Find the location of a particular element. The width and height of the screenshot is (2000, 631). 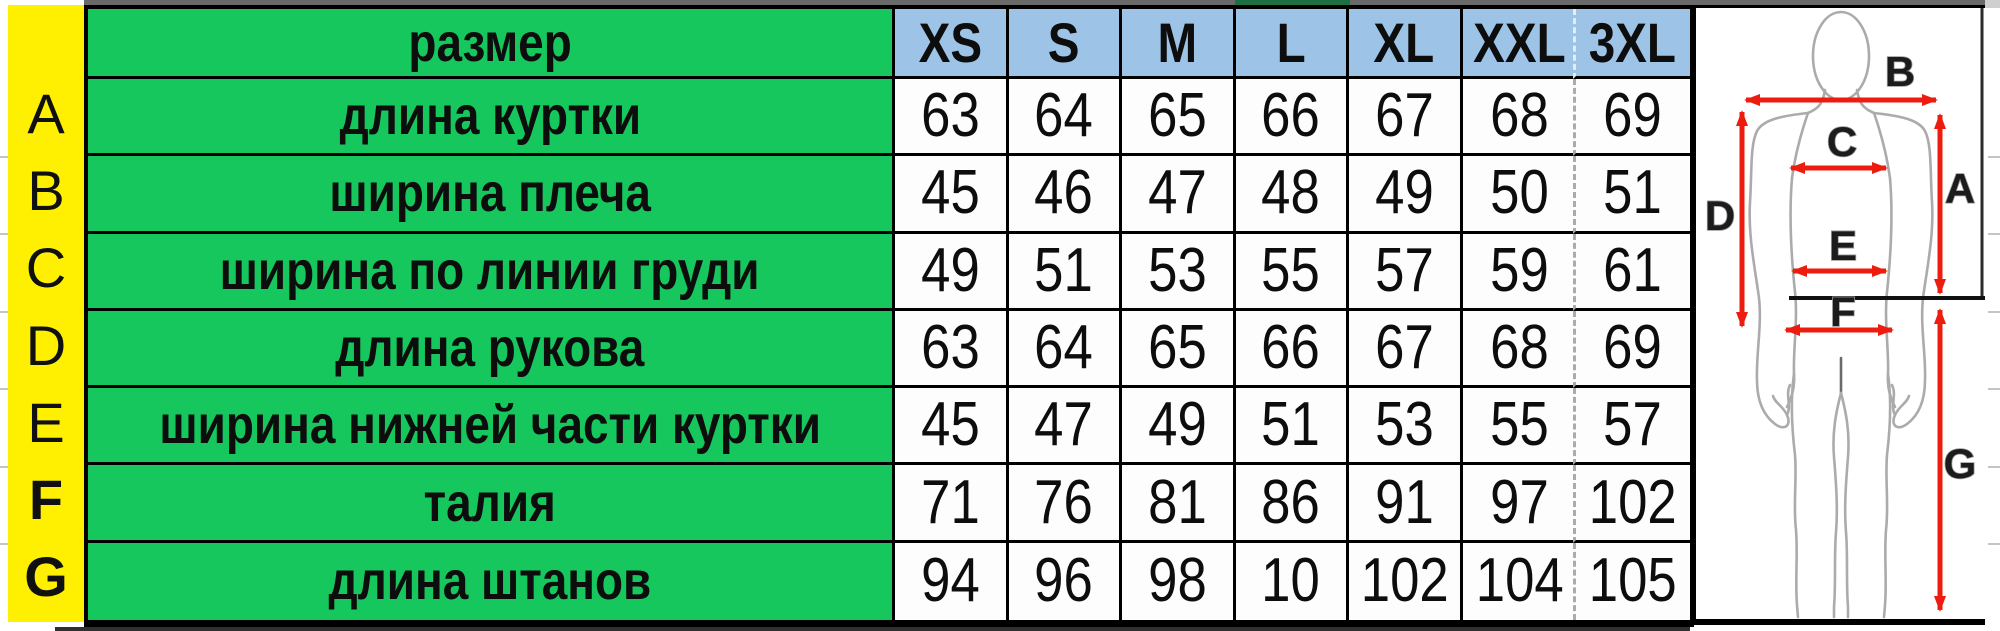

size-value-cell-text: 47 is located at coordinates (1064, 425).